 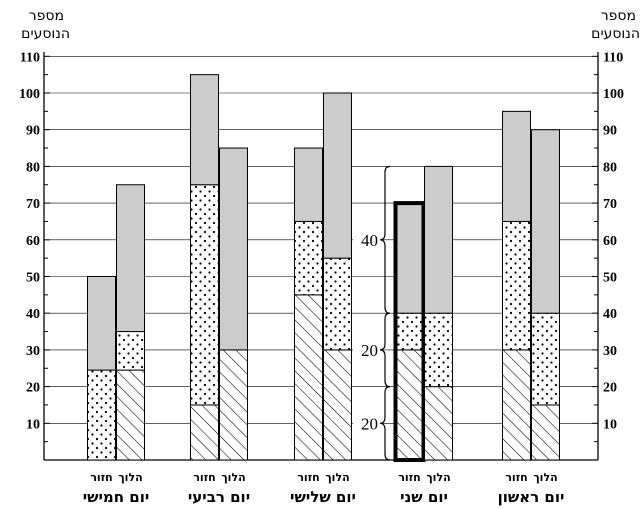 I want to click on bar-0-return-dotted, so click(x=516, y=285).